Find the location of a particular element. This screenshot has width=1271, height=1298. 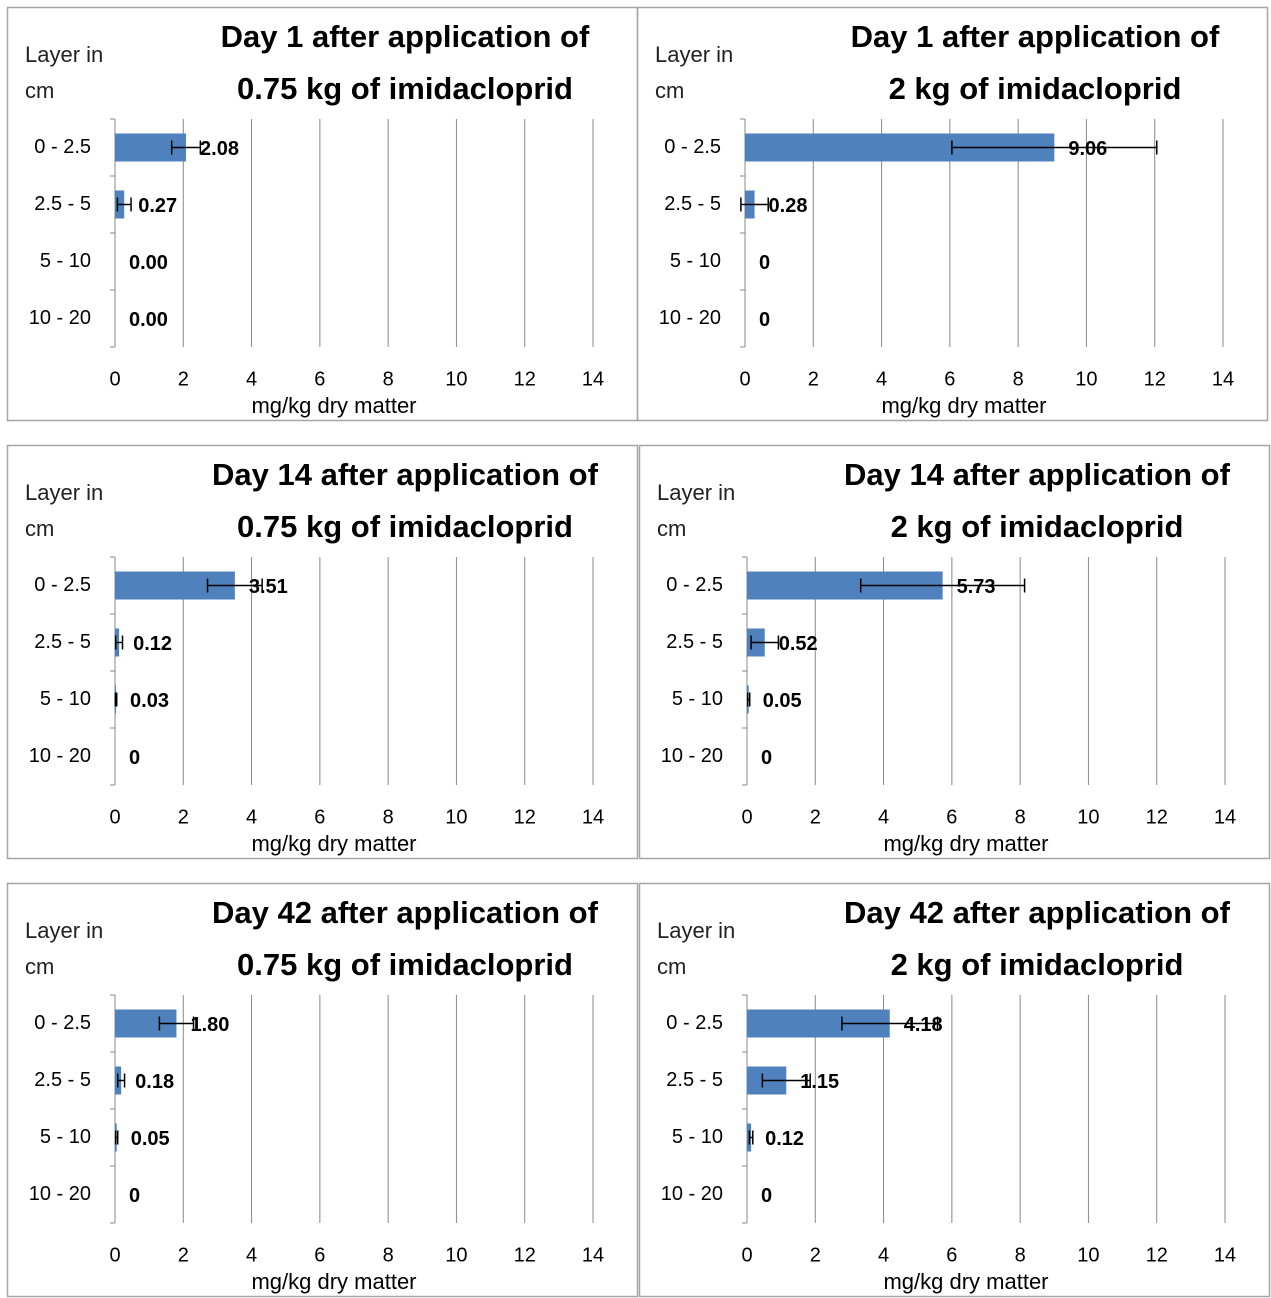

data-label: 1.15 is located at coordinates (819, 1082).